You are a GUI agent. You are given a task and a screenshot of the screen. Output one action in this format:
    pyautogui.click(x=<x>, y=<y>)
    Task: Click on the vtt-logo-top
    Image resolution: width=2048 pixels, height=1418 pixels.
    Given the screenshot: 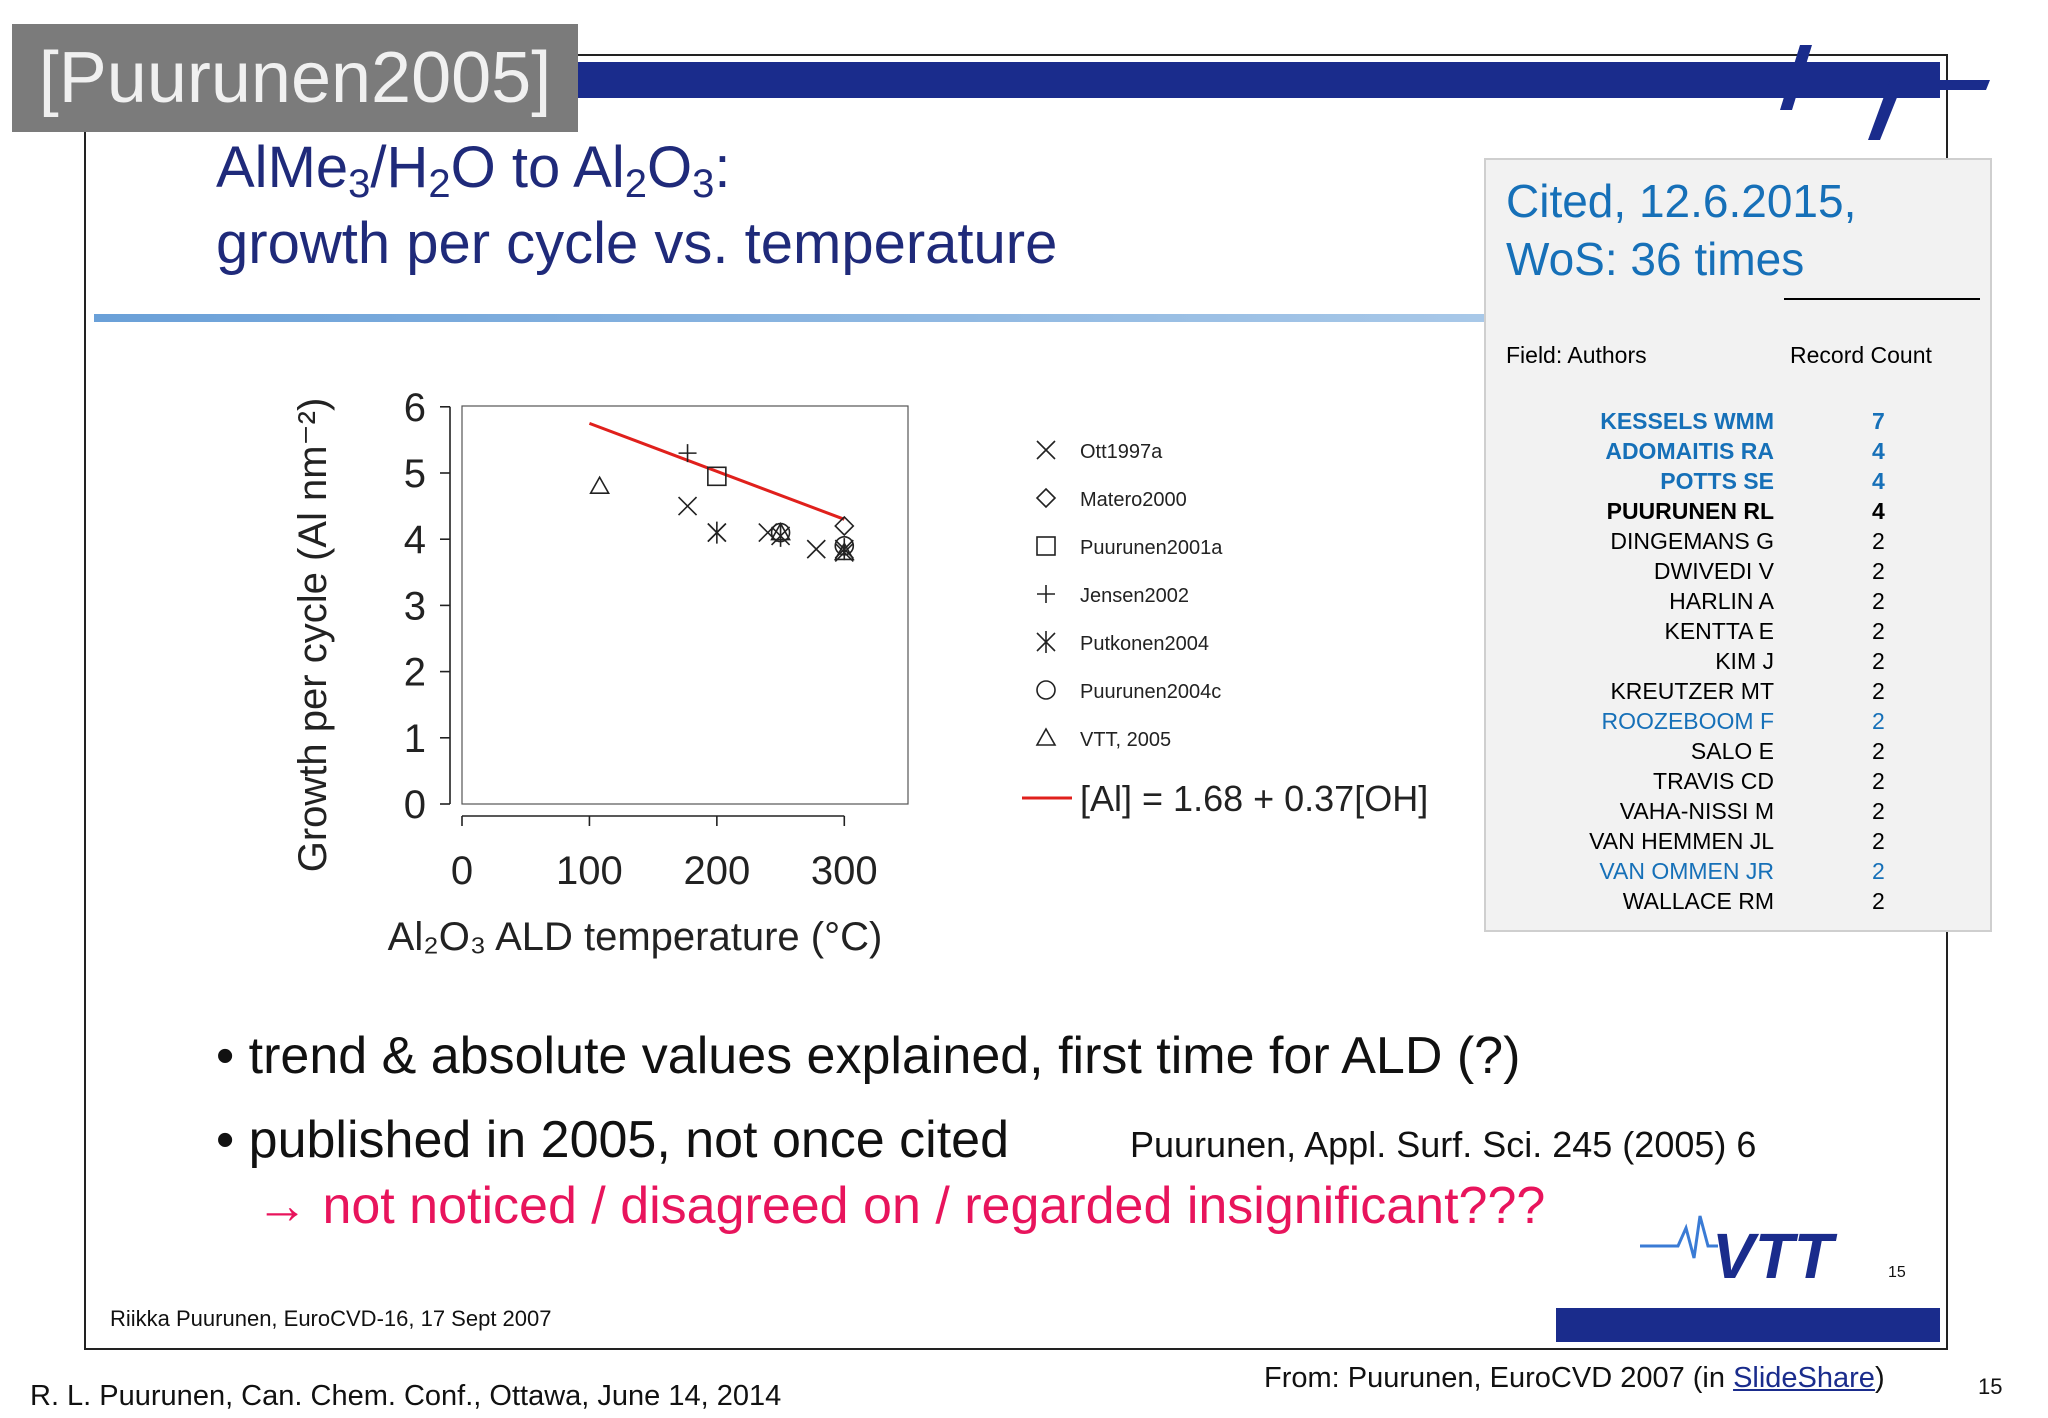 What is the action you would take?
    pyautogui.click(x=1885, y=92)
    